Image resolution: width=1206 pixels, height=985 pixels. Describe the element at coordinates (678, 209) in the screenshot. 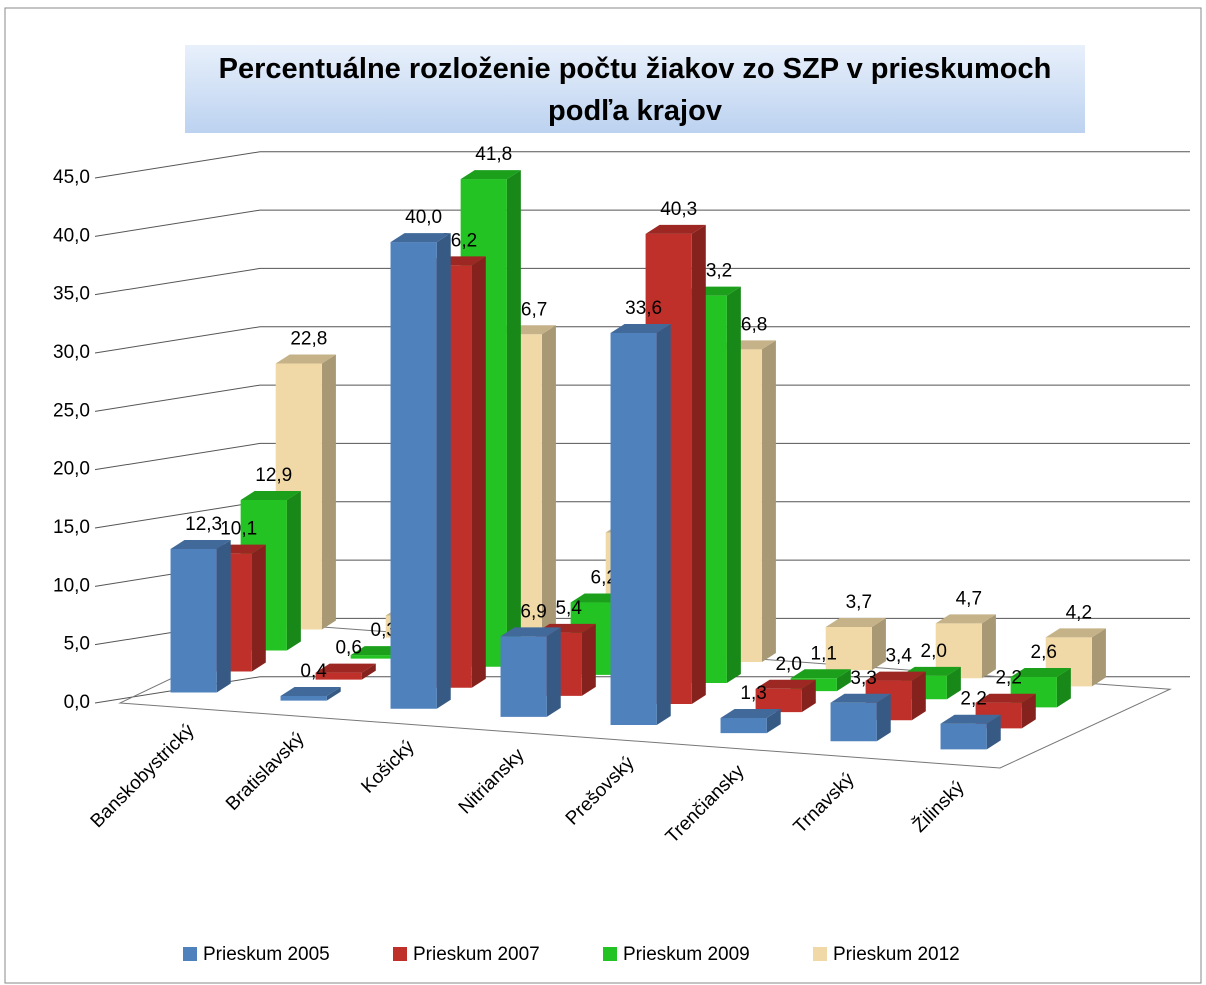

I see `data-label: 40,3` at that location.